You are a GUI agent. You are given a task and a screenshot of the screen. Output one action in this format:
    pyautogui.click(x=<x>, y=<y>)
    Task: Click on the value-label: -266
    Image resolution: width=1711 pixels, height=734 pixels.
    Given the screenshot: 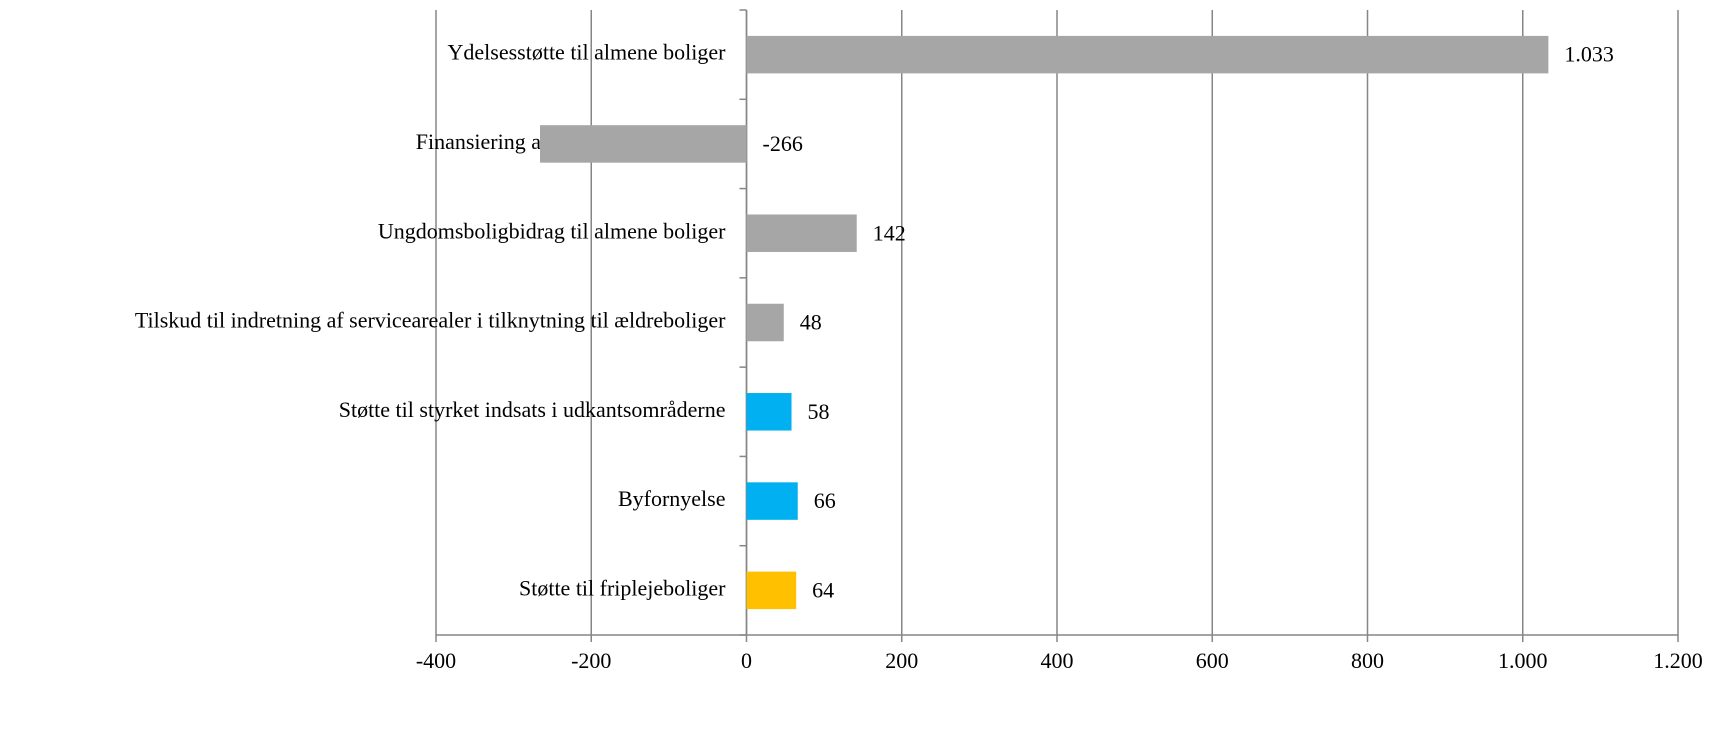 What is the action you would take?
    pyautogui.click(x=783, y=143)
    